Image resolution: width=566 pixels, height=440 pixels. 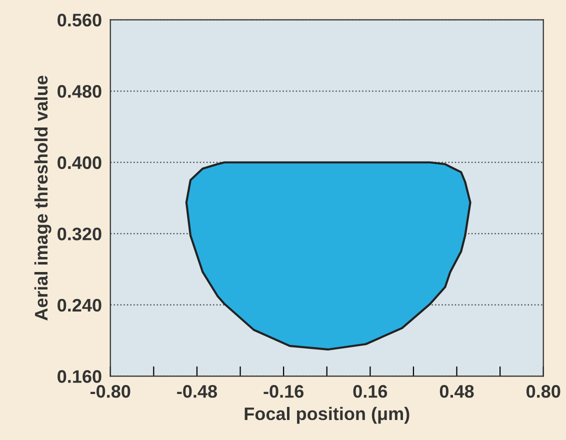 I want to click on y-tick-label: 0.560, so click(x=80, y=20).